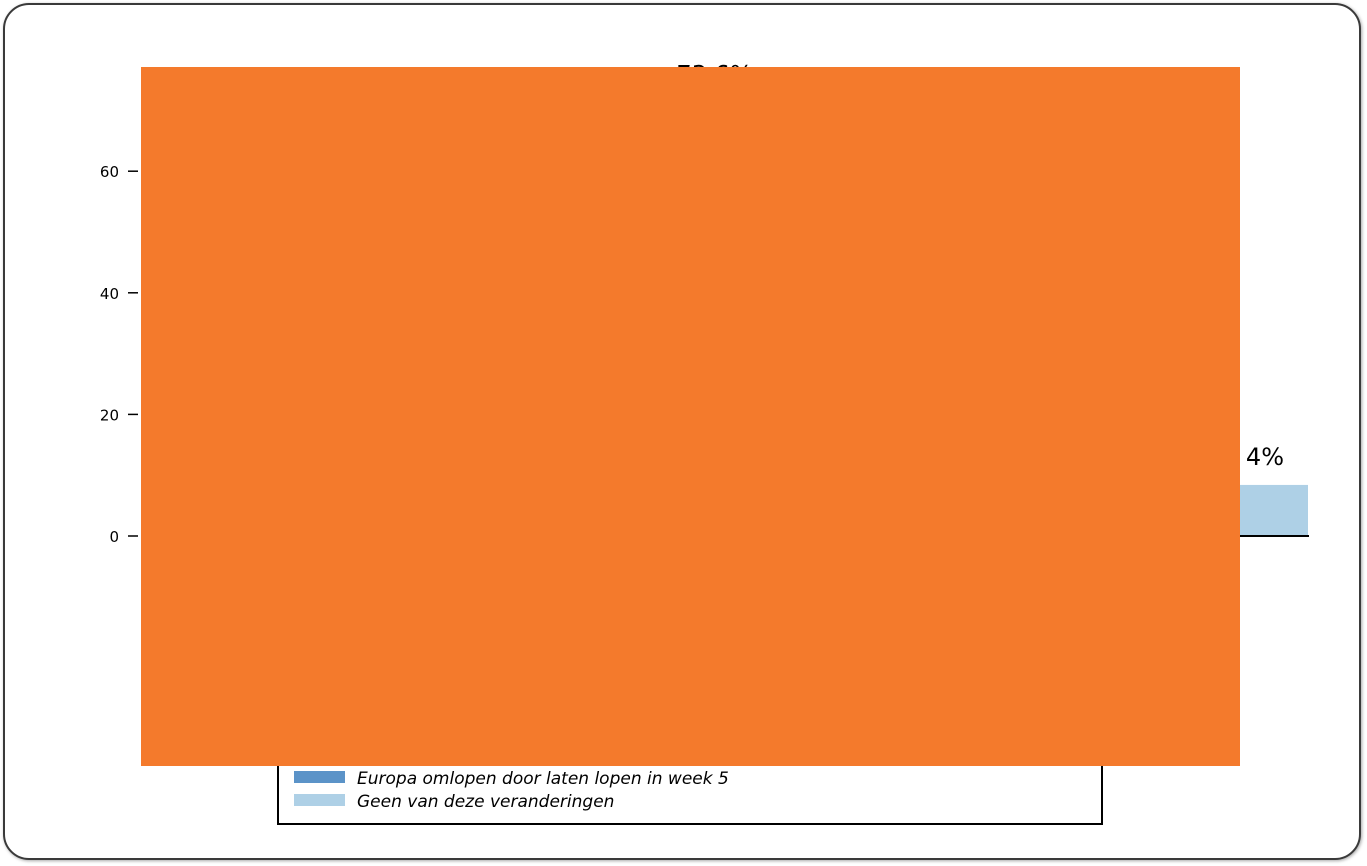  What do you see at coordinates (485, 802) in the screenshot?
I see `legend-label: Geen van deze veranderingen` at bounding box center [485, 802].